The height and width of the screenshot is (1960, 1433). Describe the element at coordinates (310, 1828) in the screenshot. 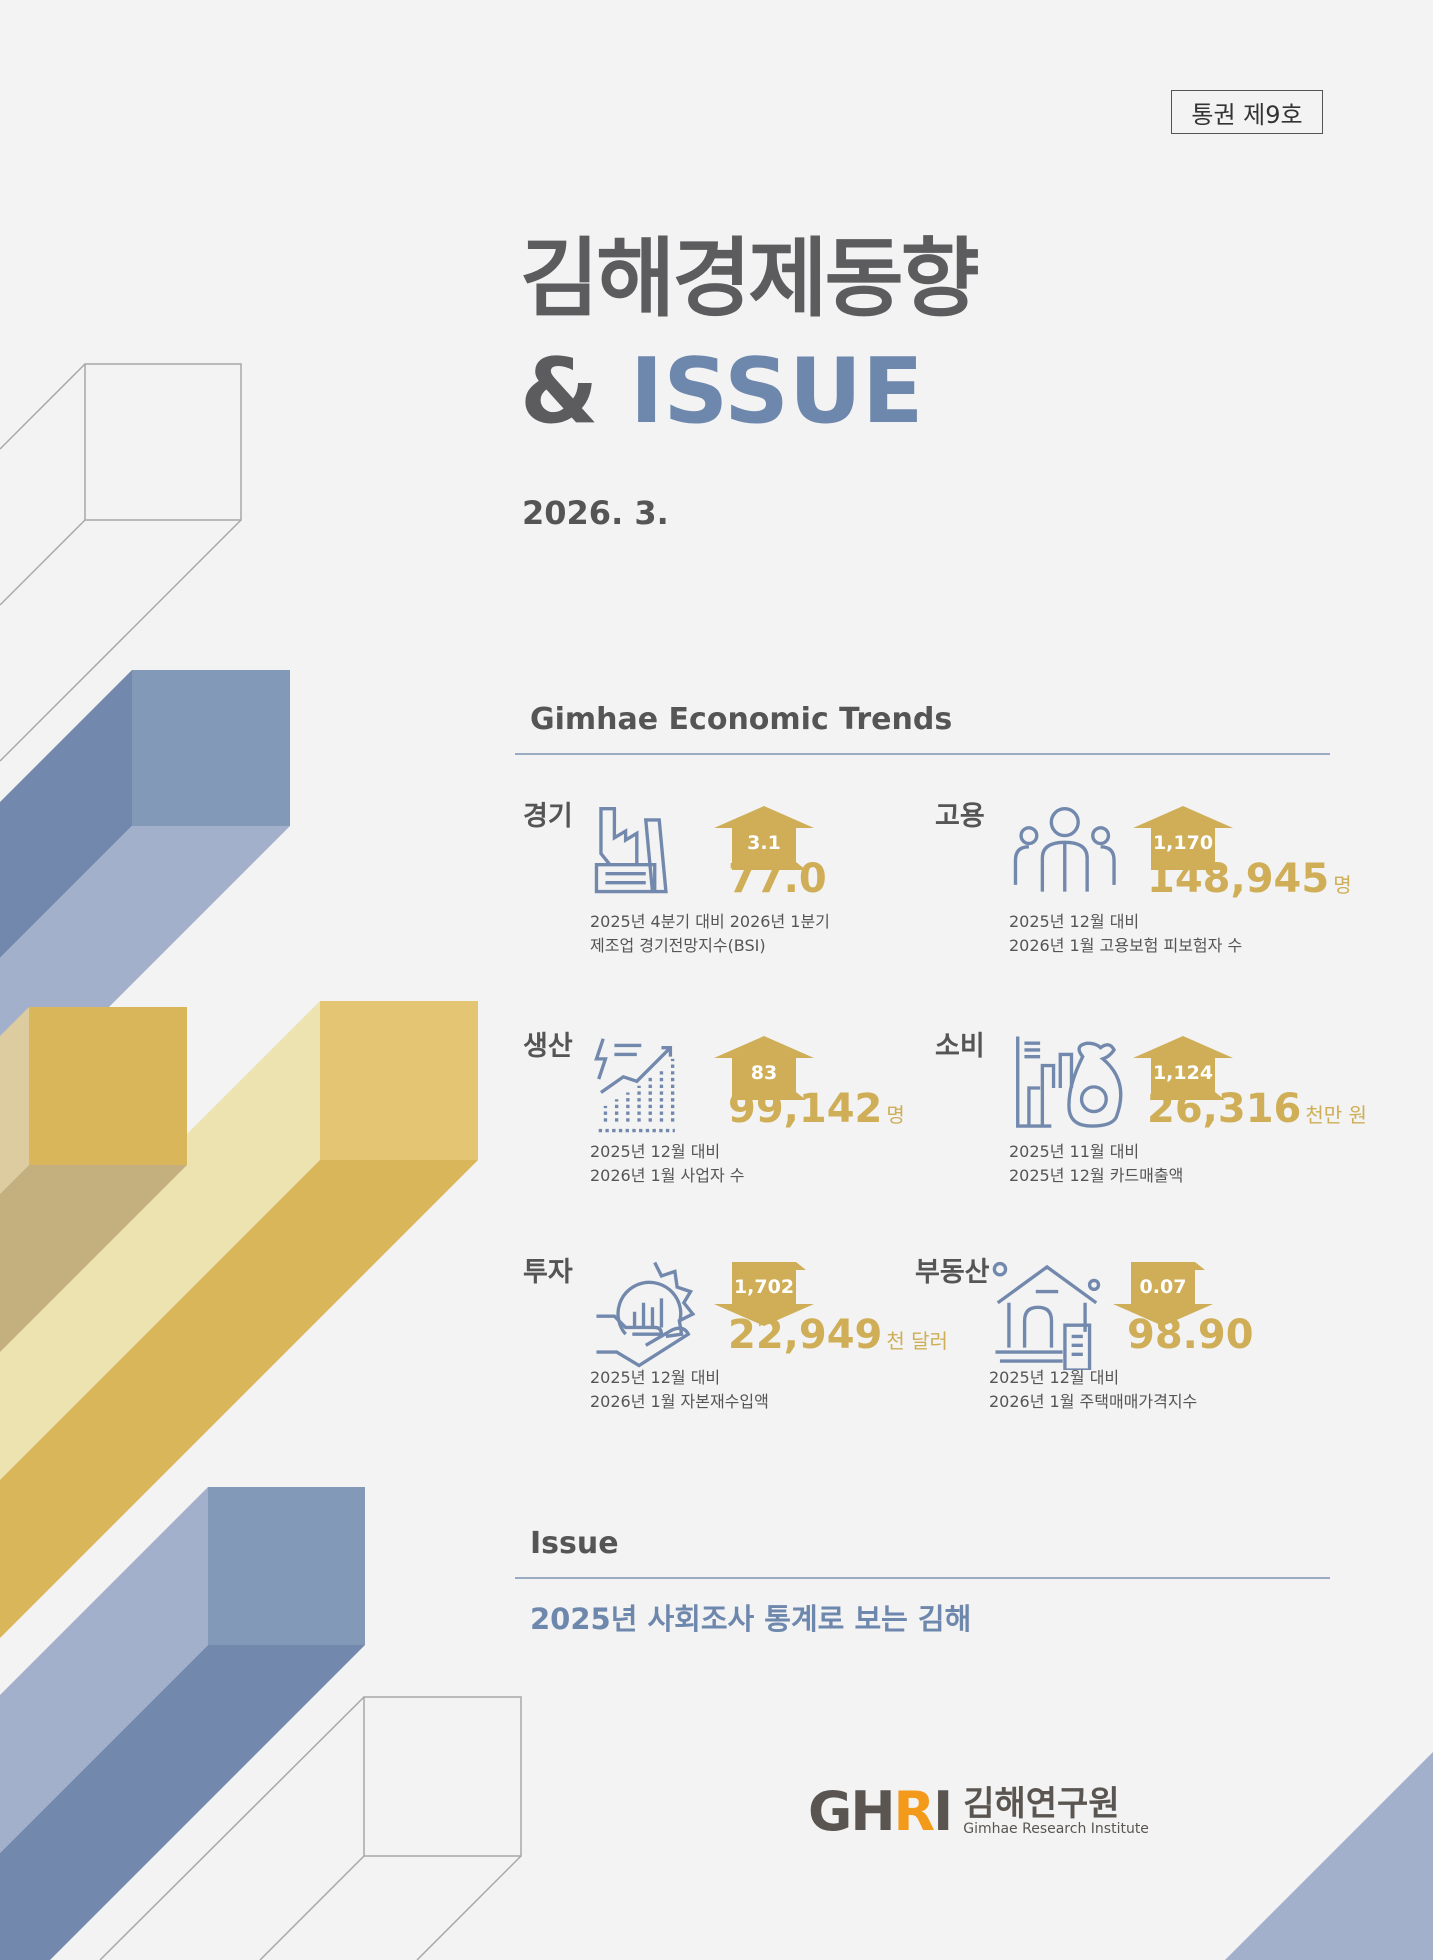

I see `outline-cube-bottom` at that location.